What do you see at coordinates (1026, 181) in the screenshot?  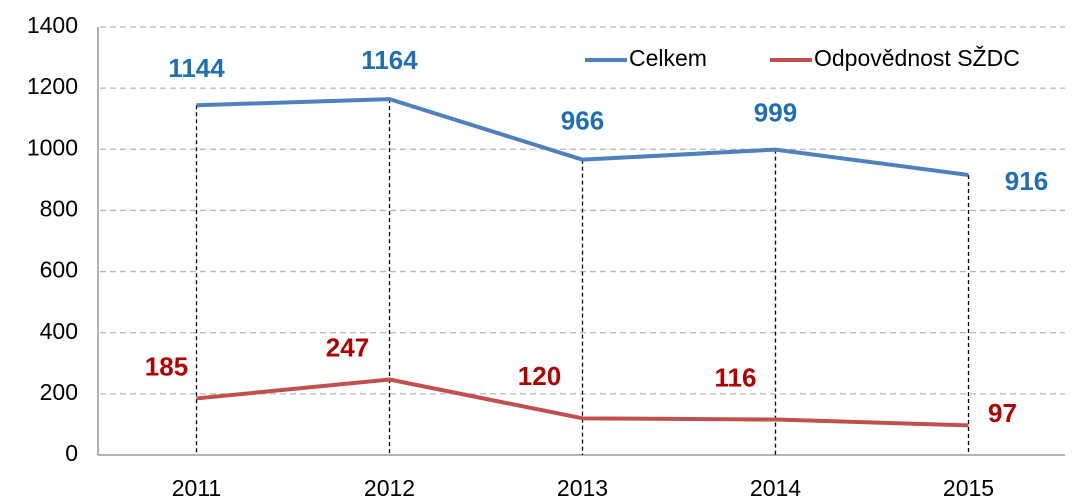 I see `data-label: 916` at bounding box center [1026, 181].